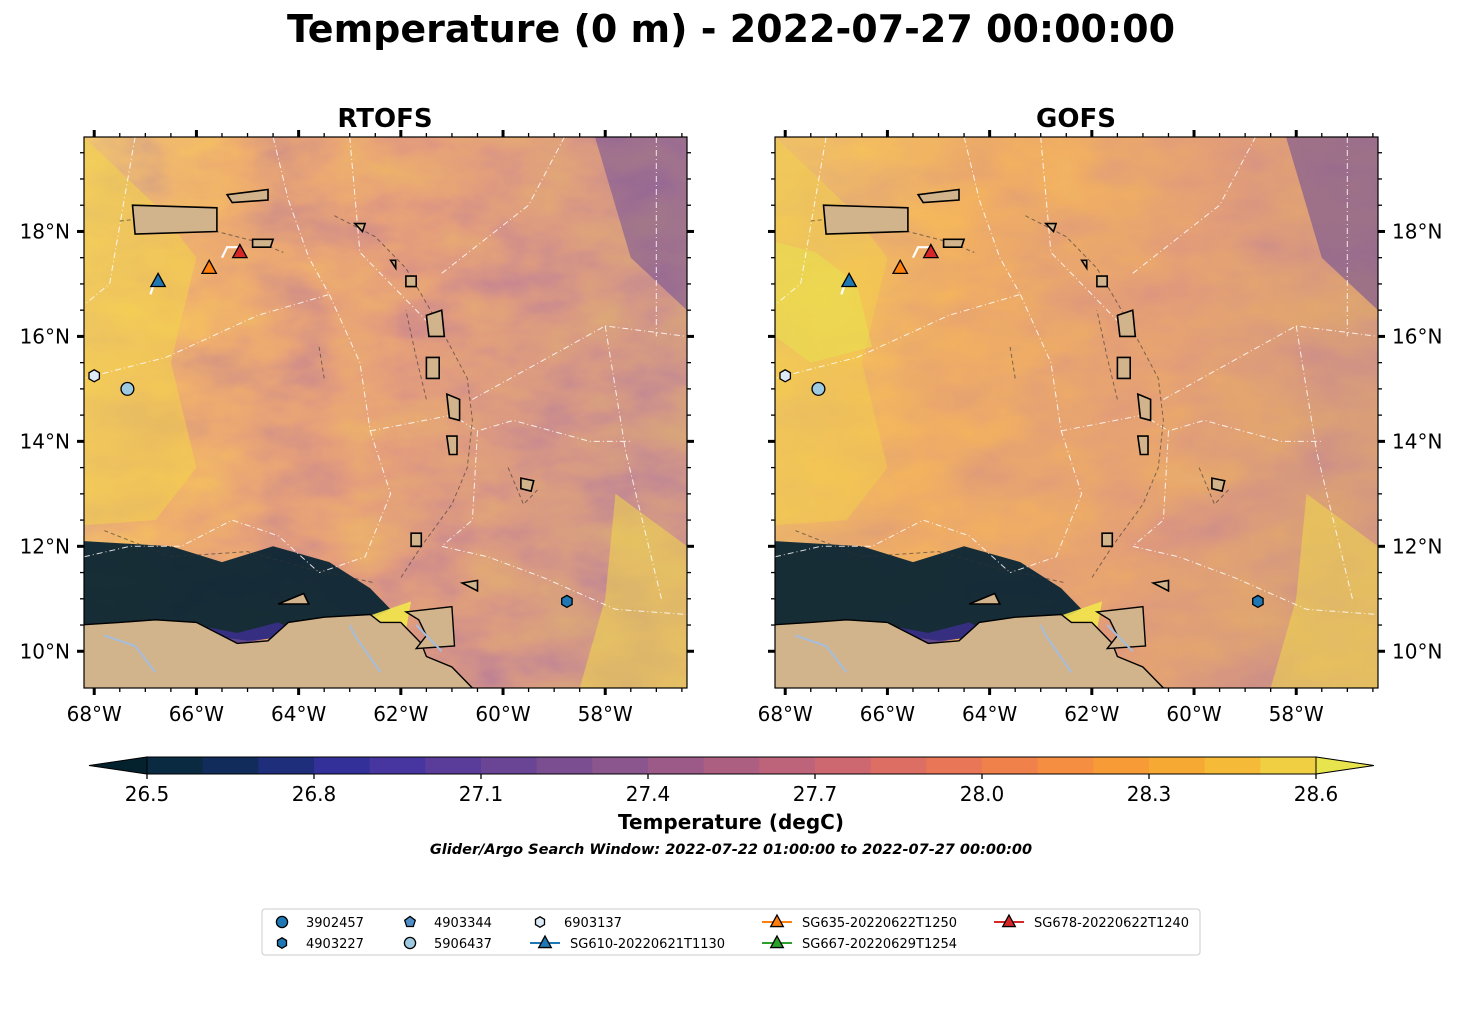  I want to click on warm-water-region, so click(140, 331).